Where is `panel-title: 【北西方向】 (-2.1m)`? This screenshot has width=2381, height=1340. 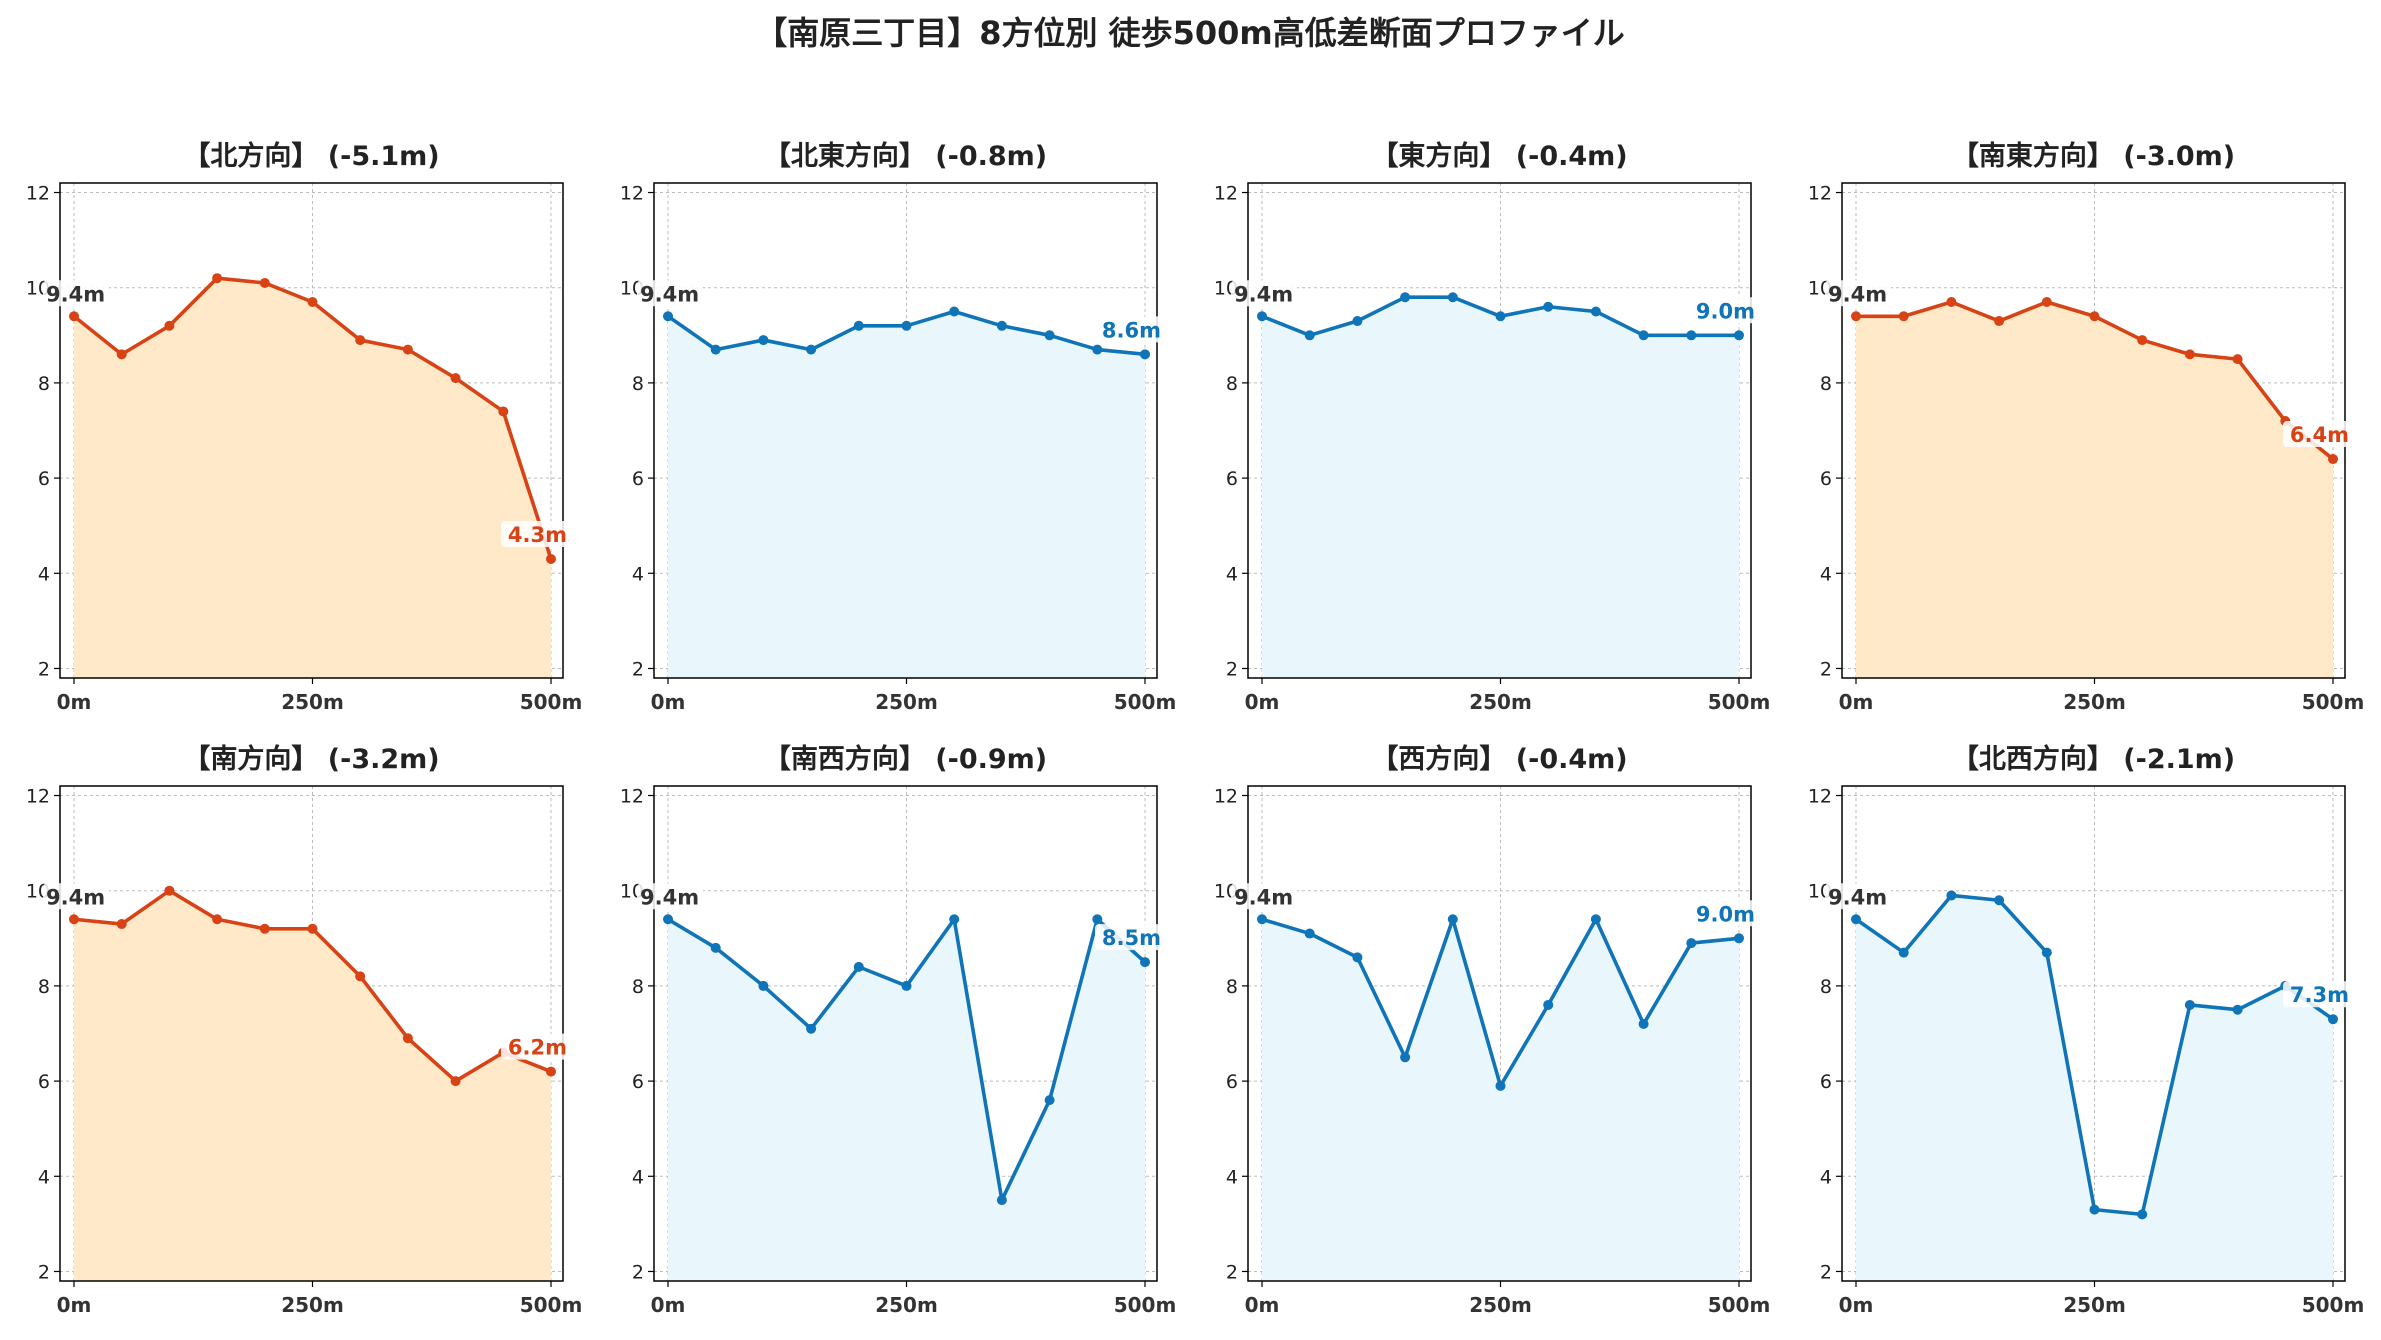
panel-title: 【北西方向】 (-2.1m) is located at coordinates (2093, 759).